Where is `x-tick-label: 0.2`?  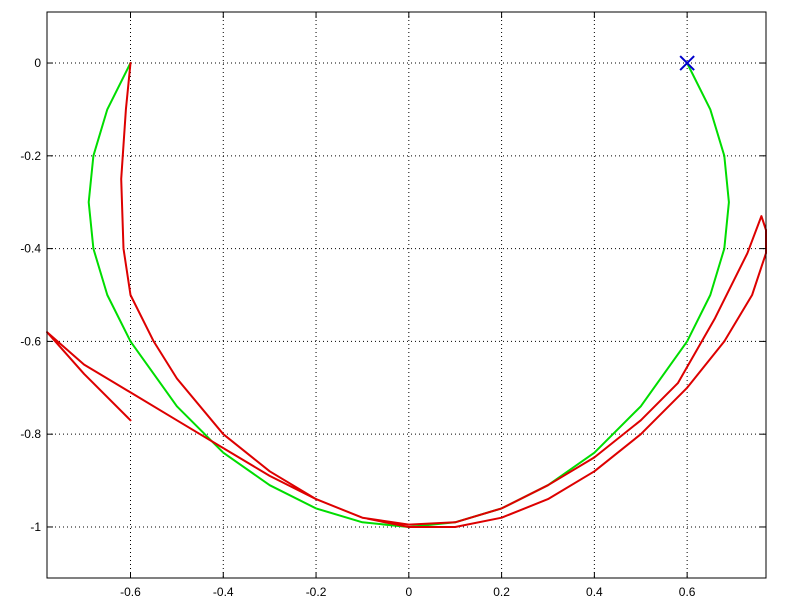 x-tick-label: 0.2 is located at coordinates (501, 592).